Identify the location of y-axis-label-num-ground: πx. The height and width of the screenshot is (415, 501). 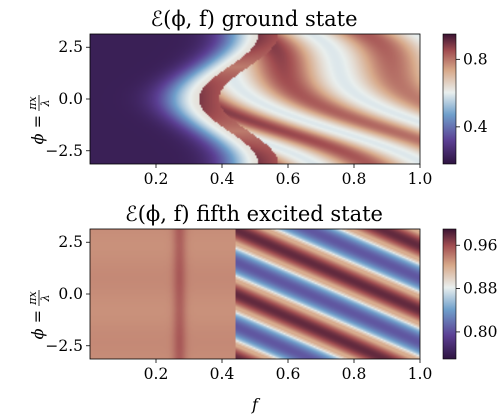
(32, 102).